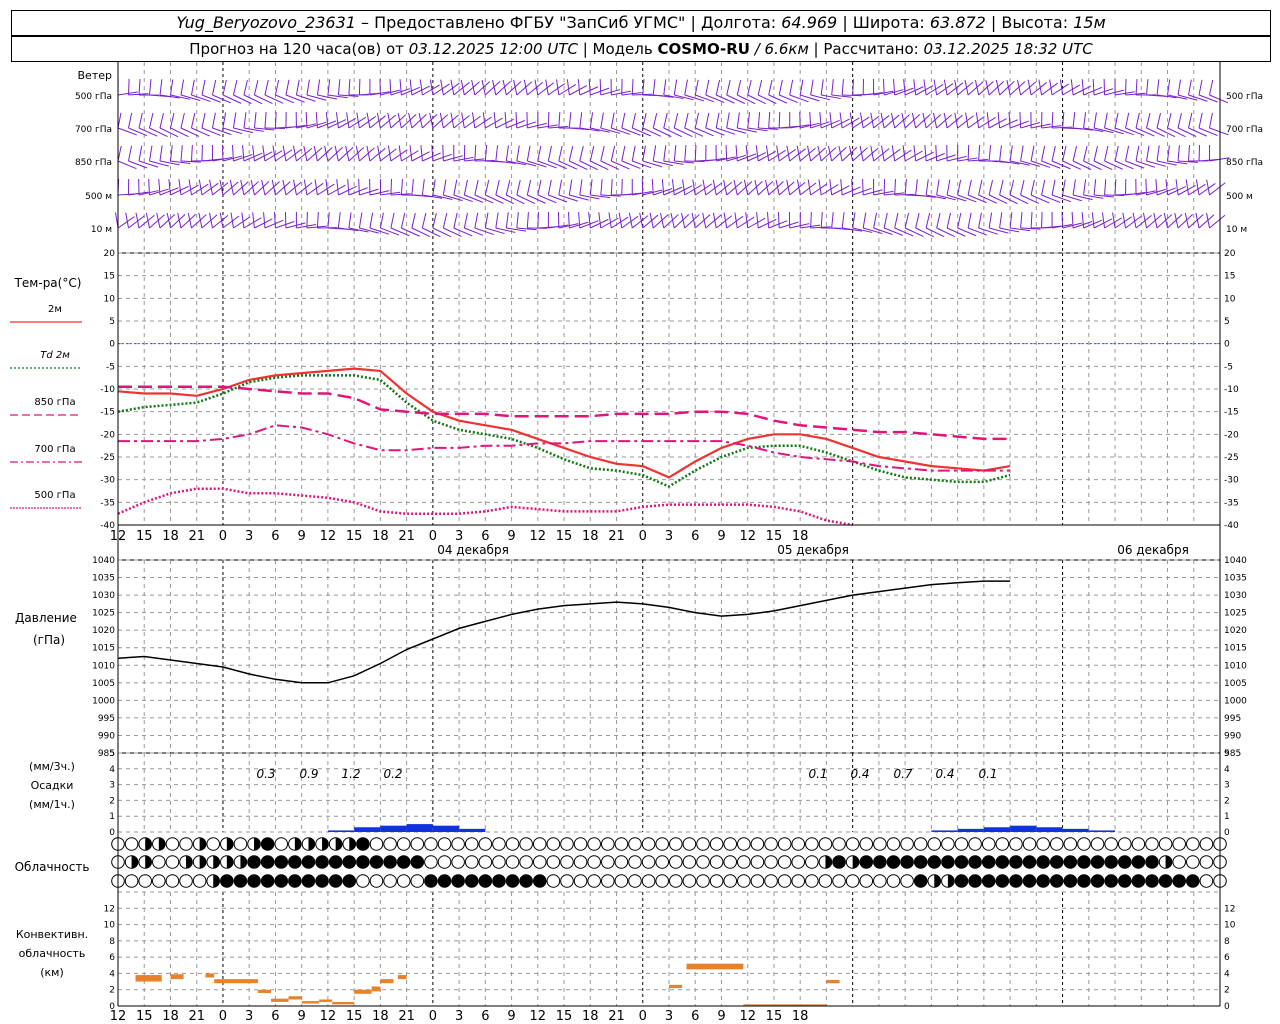  What do you see at coordinates (1235, 701) in the screenshot?
I see `y-tick-label-right: 1000` at bounding box center [1235, 701].